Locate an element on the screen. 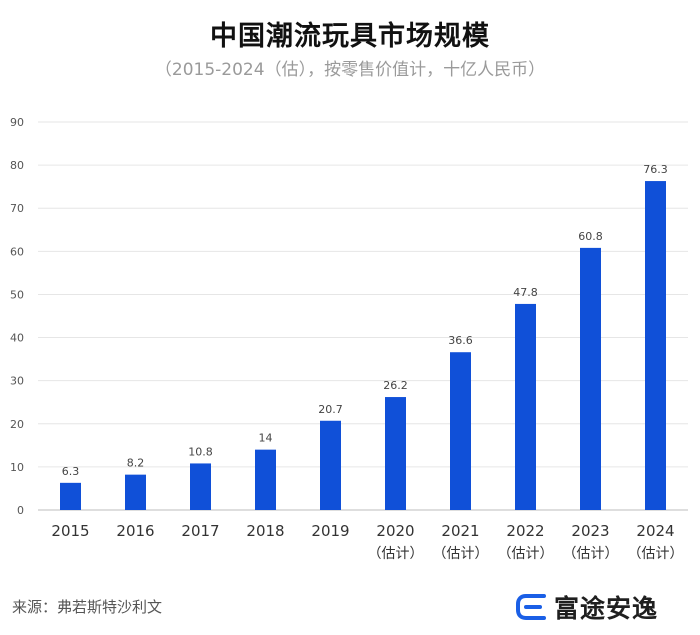  data-label: 6.3 is located at coordinates (71, 471).